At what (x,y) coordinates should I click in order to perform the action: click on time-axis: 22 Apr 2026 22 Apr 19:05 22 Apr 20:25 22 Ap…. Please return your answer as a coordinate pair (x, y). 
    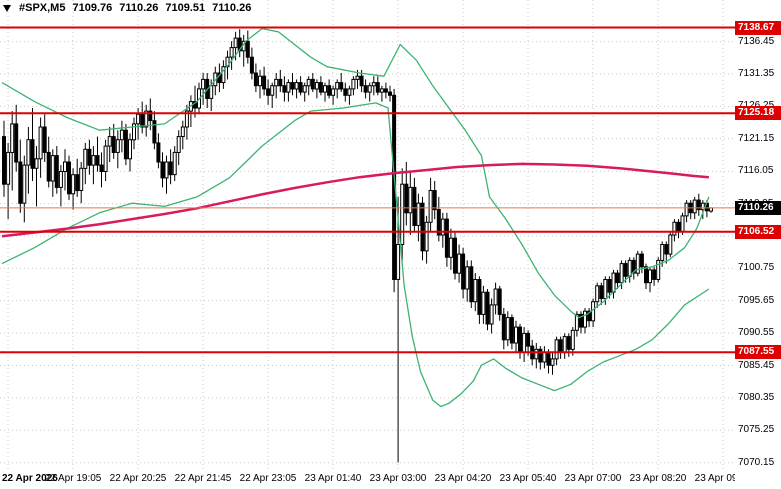
    Looking at the image, I should click on (390, 479).